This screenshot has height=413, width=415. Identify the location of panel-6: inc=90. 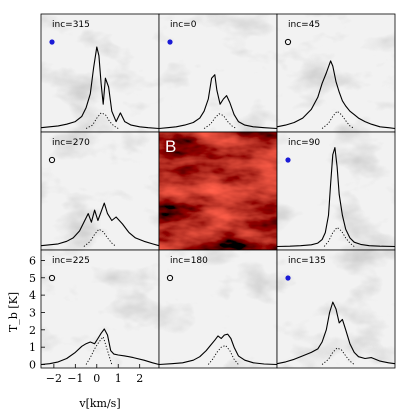
(336, 191).